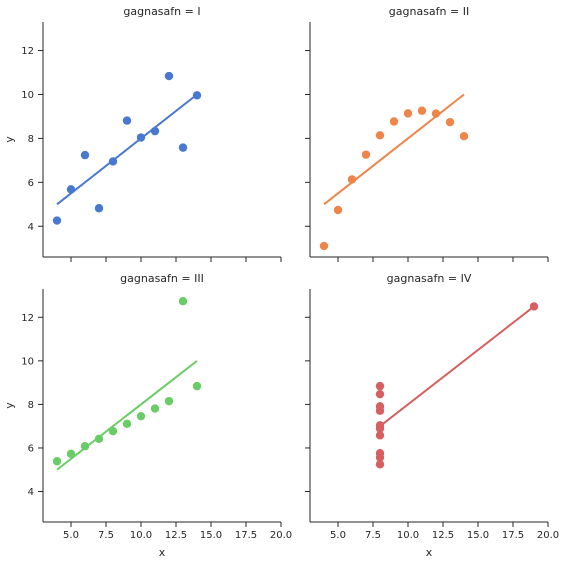 This screenshot has width=564, height=564. Describe the element at coordinates (429, 11) in the screenshot. I see `panel-title: gagnasafn = II` at that location.